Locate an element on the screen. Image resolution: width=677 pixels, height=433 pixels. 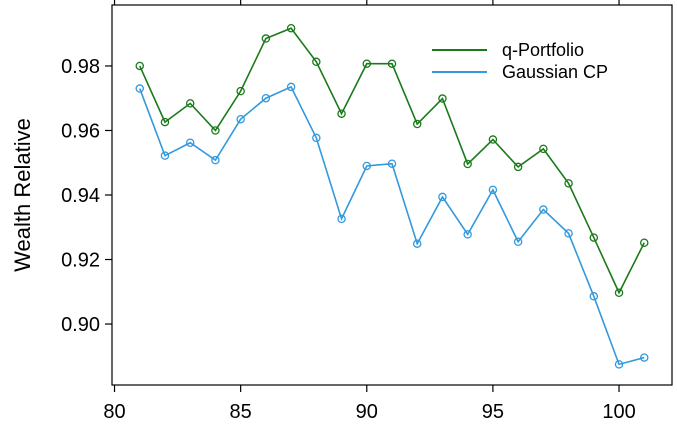
x-tick-label: 95 is located at coordinates (493, 412).